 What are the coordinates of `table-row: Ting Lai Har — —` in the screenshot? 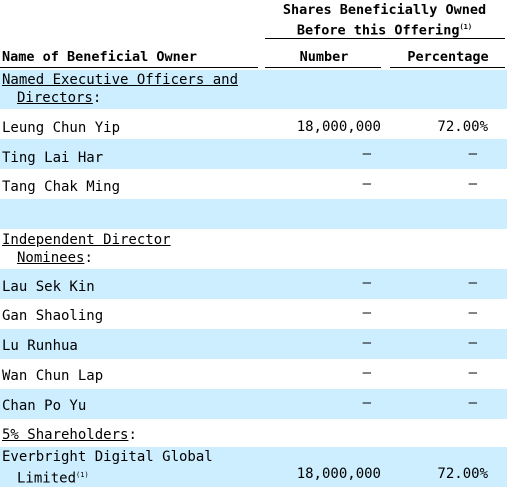 It's located at (253, 154).